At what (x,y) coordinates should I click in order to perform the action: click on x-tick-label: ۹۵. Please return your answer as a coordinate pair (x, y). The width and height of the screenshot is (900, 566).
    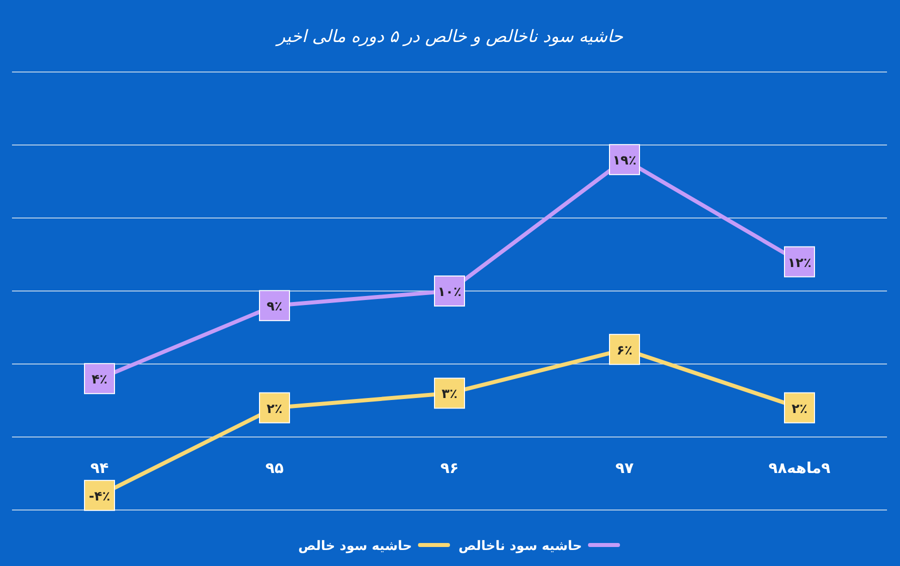
    Looking at the image, I should click on (274, 468).